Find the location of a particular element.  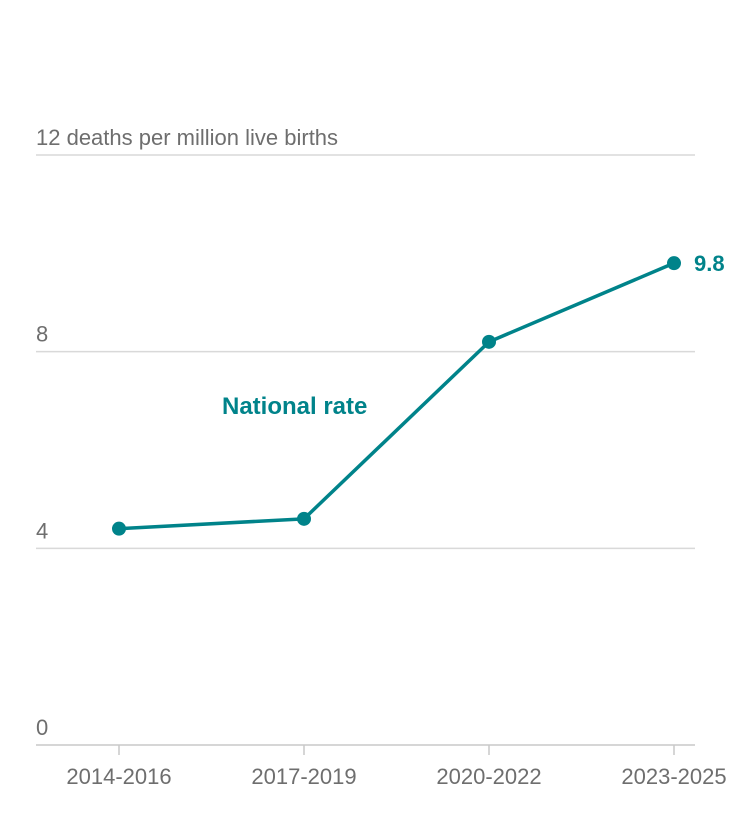

y-tick-label-8: 8 is located at coordinates (42, 334).